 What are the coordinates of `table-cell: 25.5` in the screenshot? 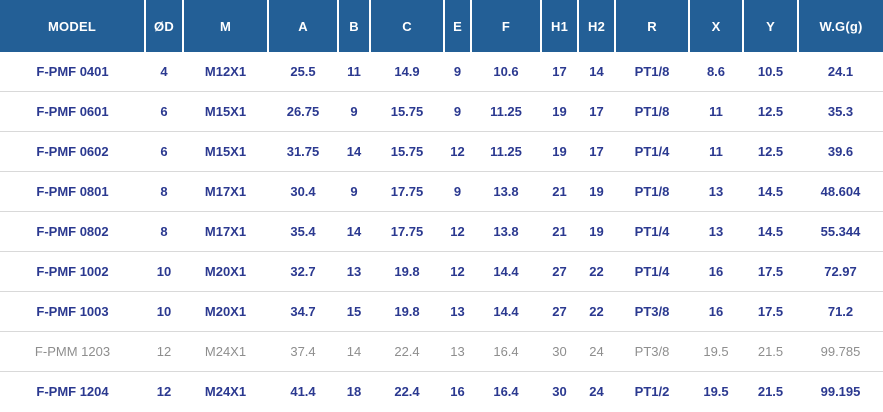 It's located at (303, 72).